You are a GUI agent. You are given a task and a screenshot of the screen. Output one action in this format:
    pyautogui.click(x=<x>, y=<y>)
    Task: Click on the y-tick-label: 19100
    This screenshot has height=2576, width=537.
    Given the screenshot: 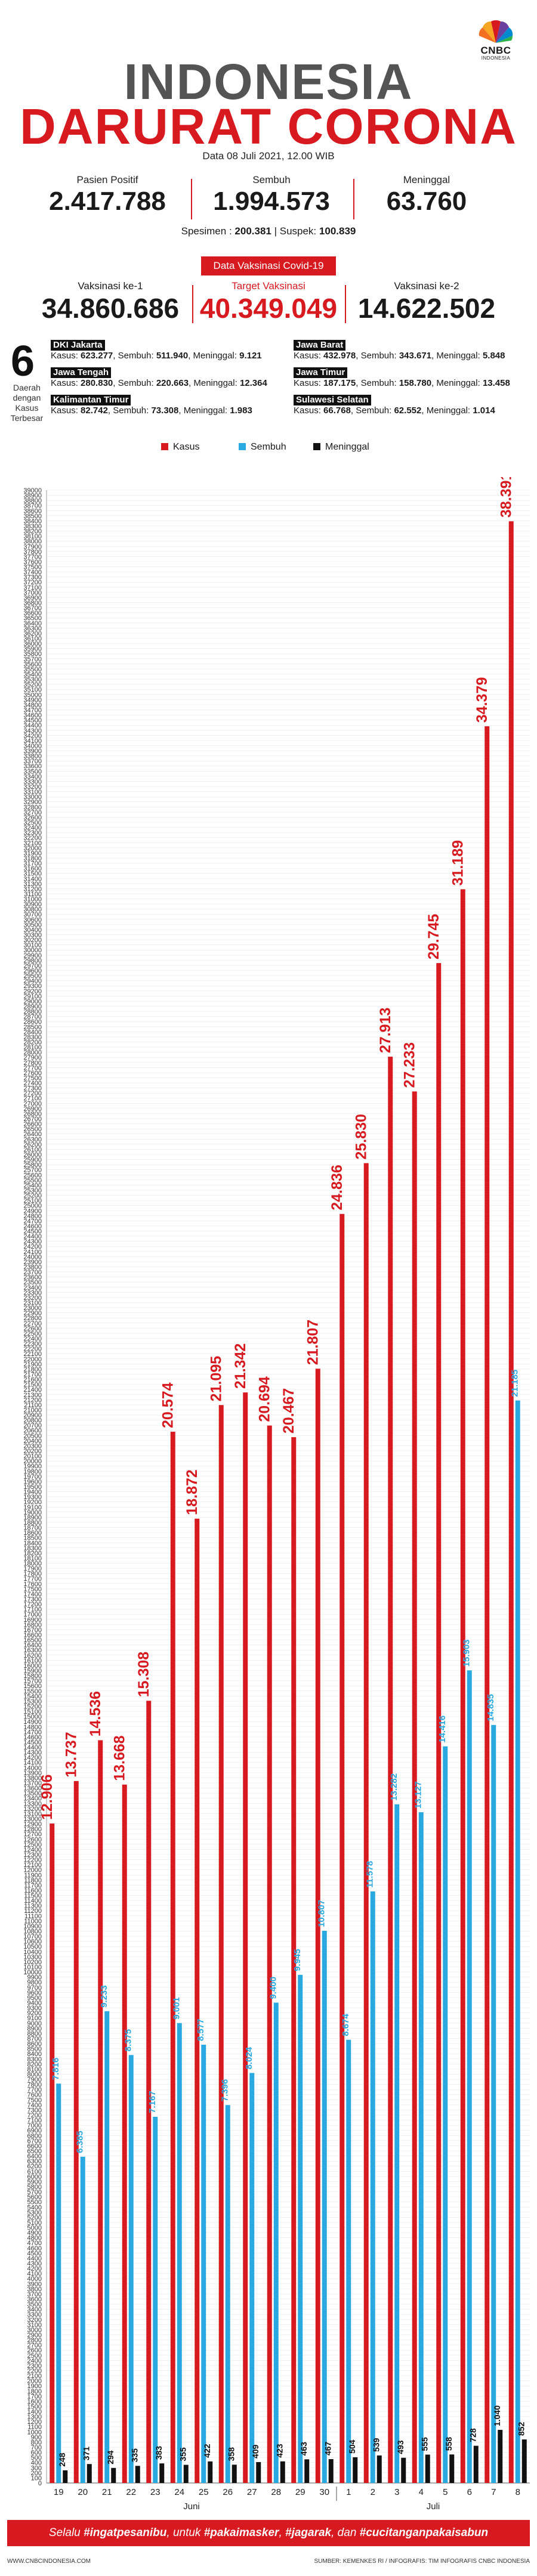 What is the action you would take?
    pyautogui.click(x=32, y=1507)
    